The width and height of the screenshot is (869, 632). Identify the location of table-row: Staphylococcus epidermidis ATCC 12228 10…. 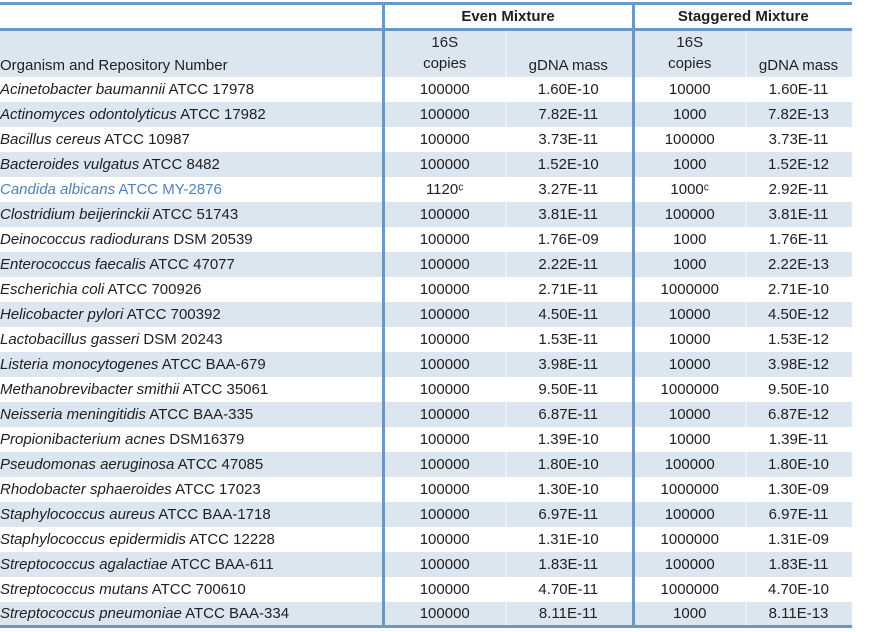
(426, 539).